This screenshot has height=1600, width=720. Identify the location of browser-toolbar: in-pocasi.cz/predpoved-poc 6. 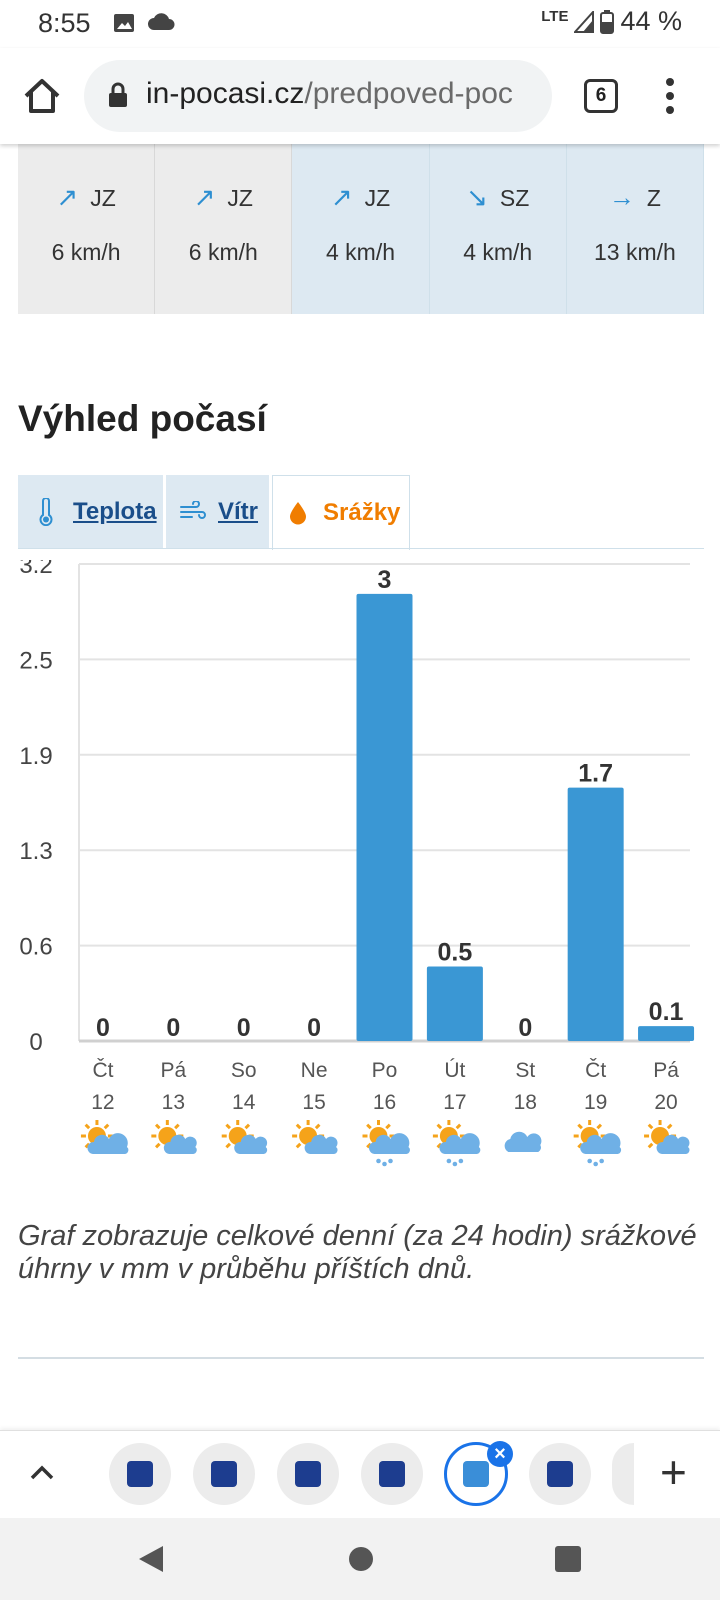
(360, 96).